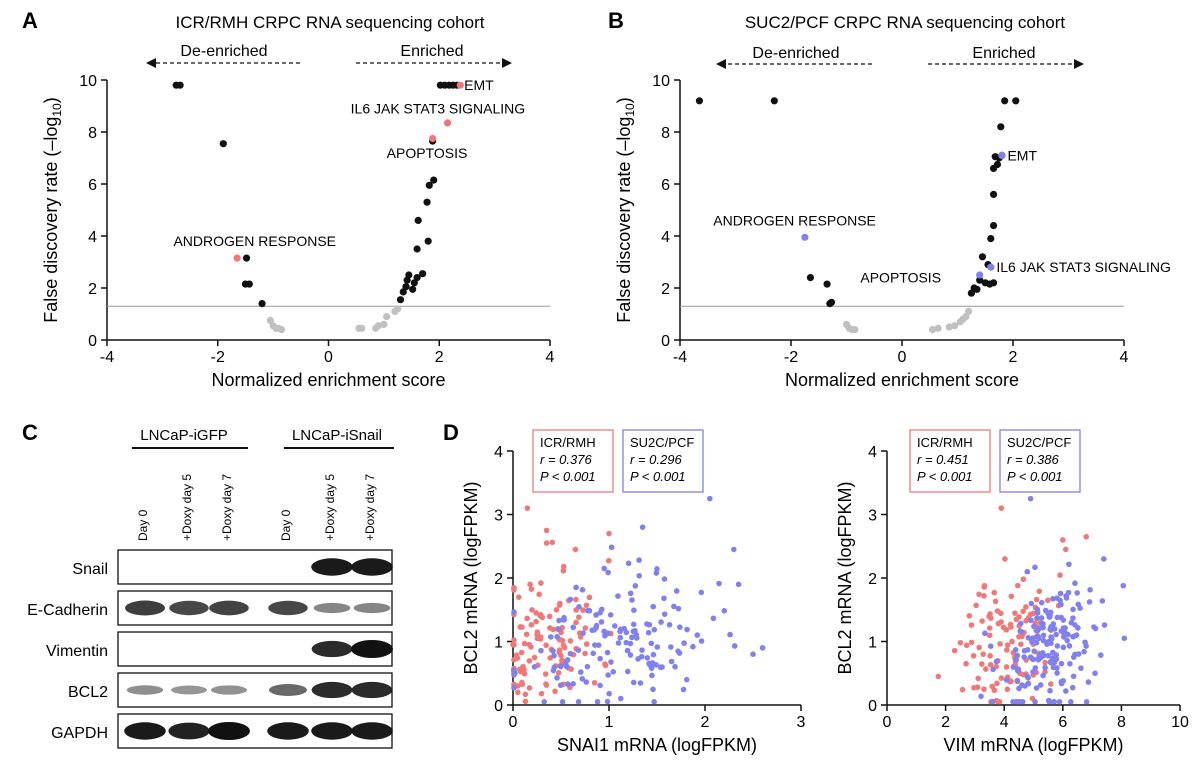 The height and width of the screenshot is (773, 1200). Describe the element at coordinates (872, 452) in the screenshot. I see `y-tick-label: 4` at that location.